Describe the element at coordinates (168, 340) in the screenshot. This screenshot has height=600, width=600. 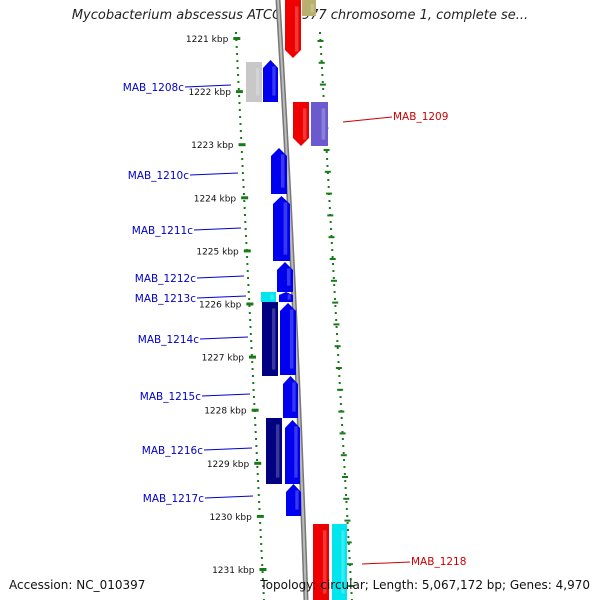
I see `svg-text: MAB_1214c` at that location.